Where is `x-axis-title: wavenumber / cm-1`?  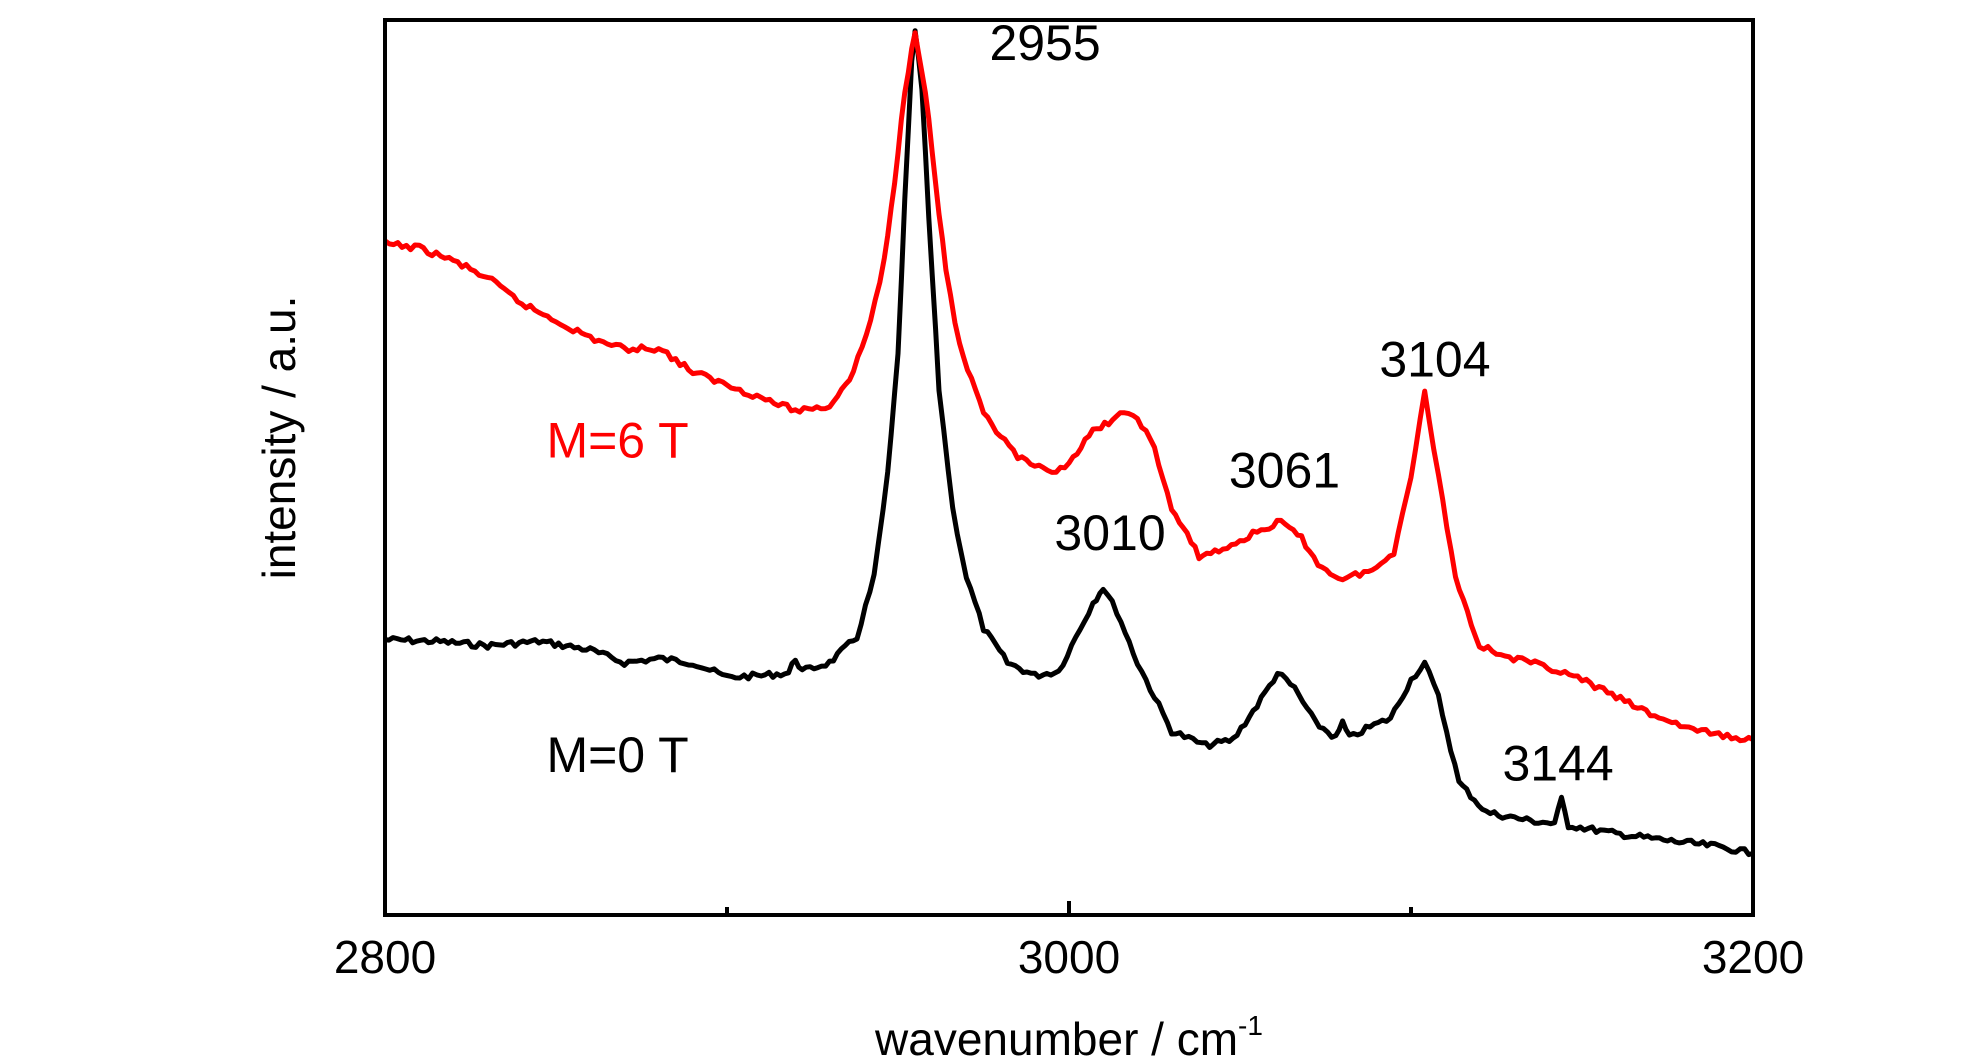
x-axis-title: wavenumber / cm-1 is located at coordinates (1068, 1036).